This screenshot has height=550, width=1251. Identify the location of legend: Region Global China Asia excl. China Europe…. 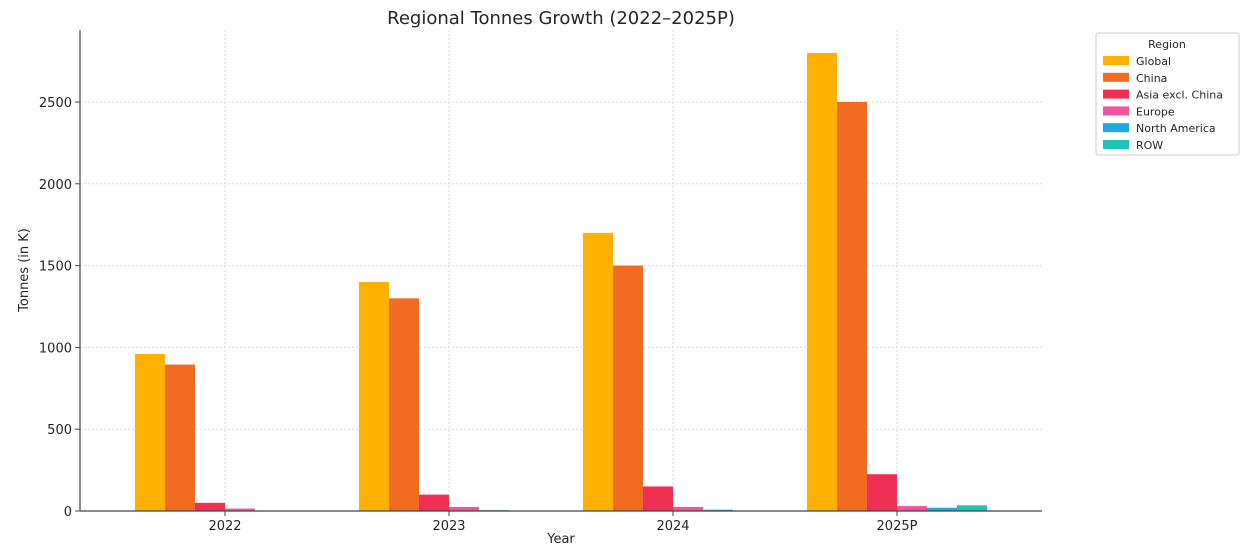
(1167, 94).